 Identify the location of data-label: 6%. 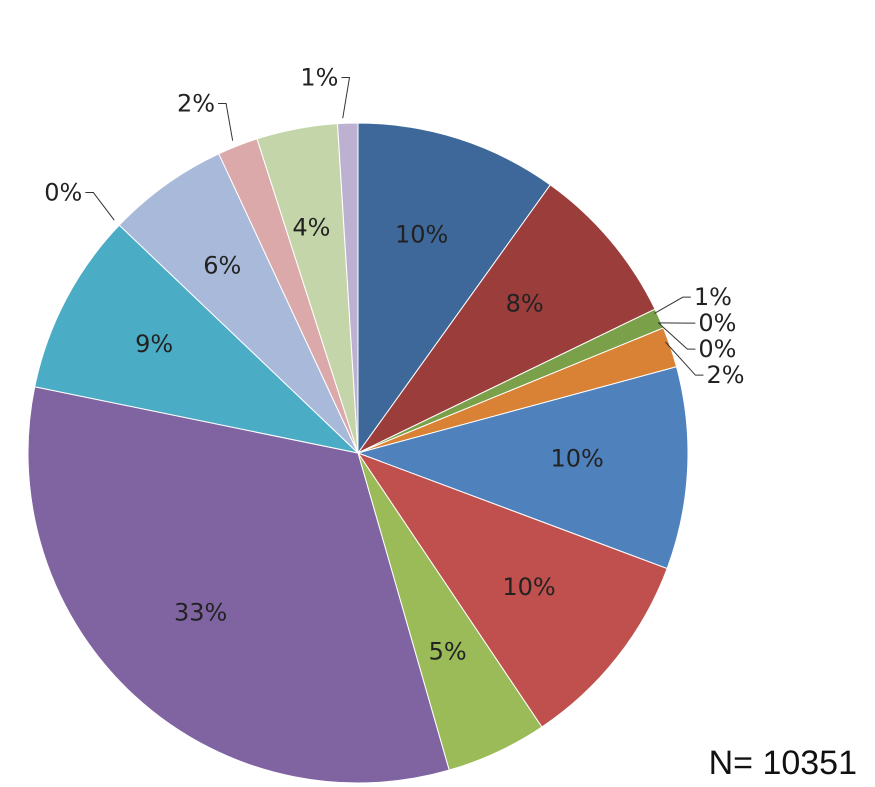
(222, 266).